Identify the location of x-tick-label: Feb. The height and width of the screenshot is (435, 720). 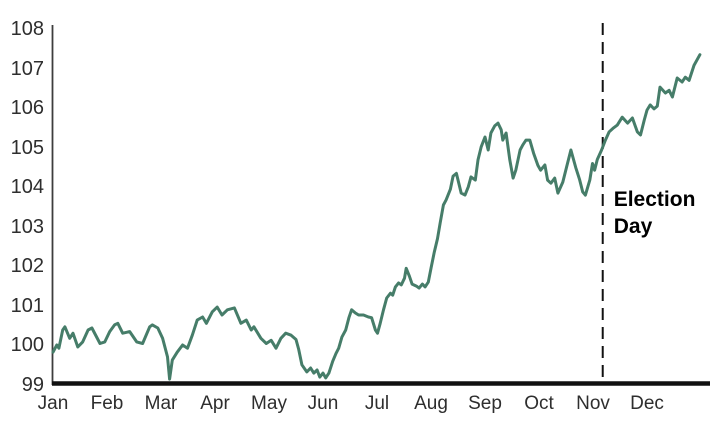
(107, 403).